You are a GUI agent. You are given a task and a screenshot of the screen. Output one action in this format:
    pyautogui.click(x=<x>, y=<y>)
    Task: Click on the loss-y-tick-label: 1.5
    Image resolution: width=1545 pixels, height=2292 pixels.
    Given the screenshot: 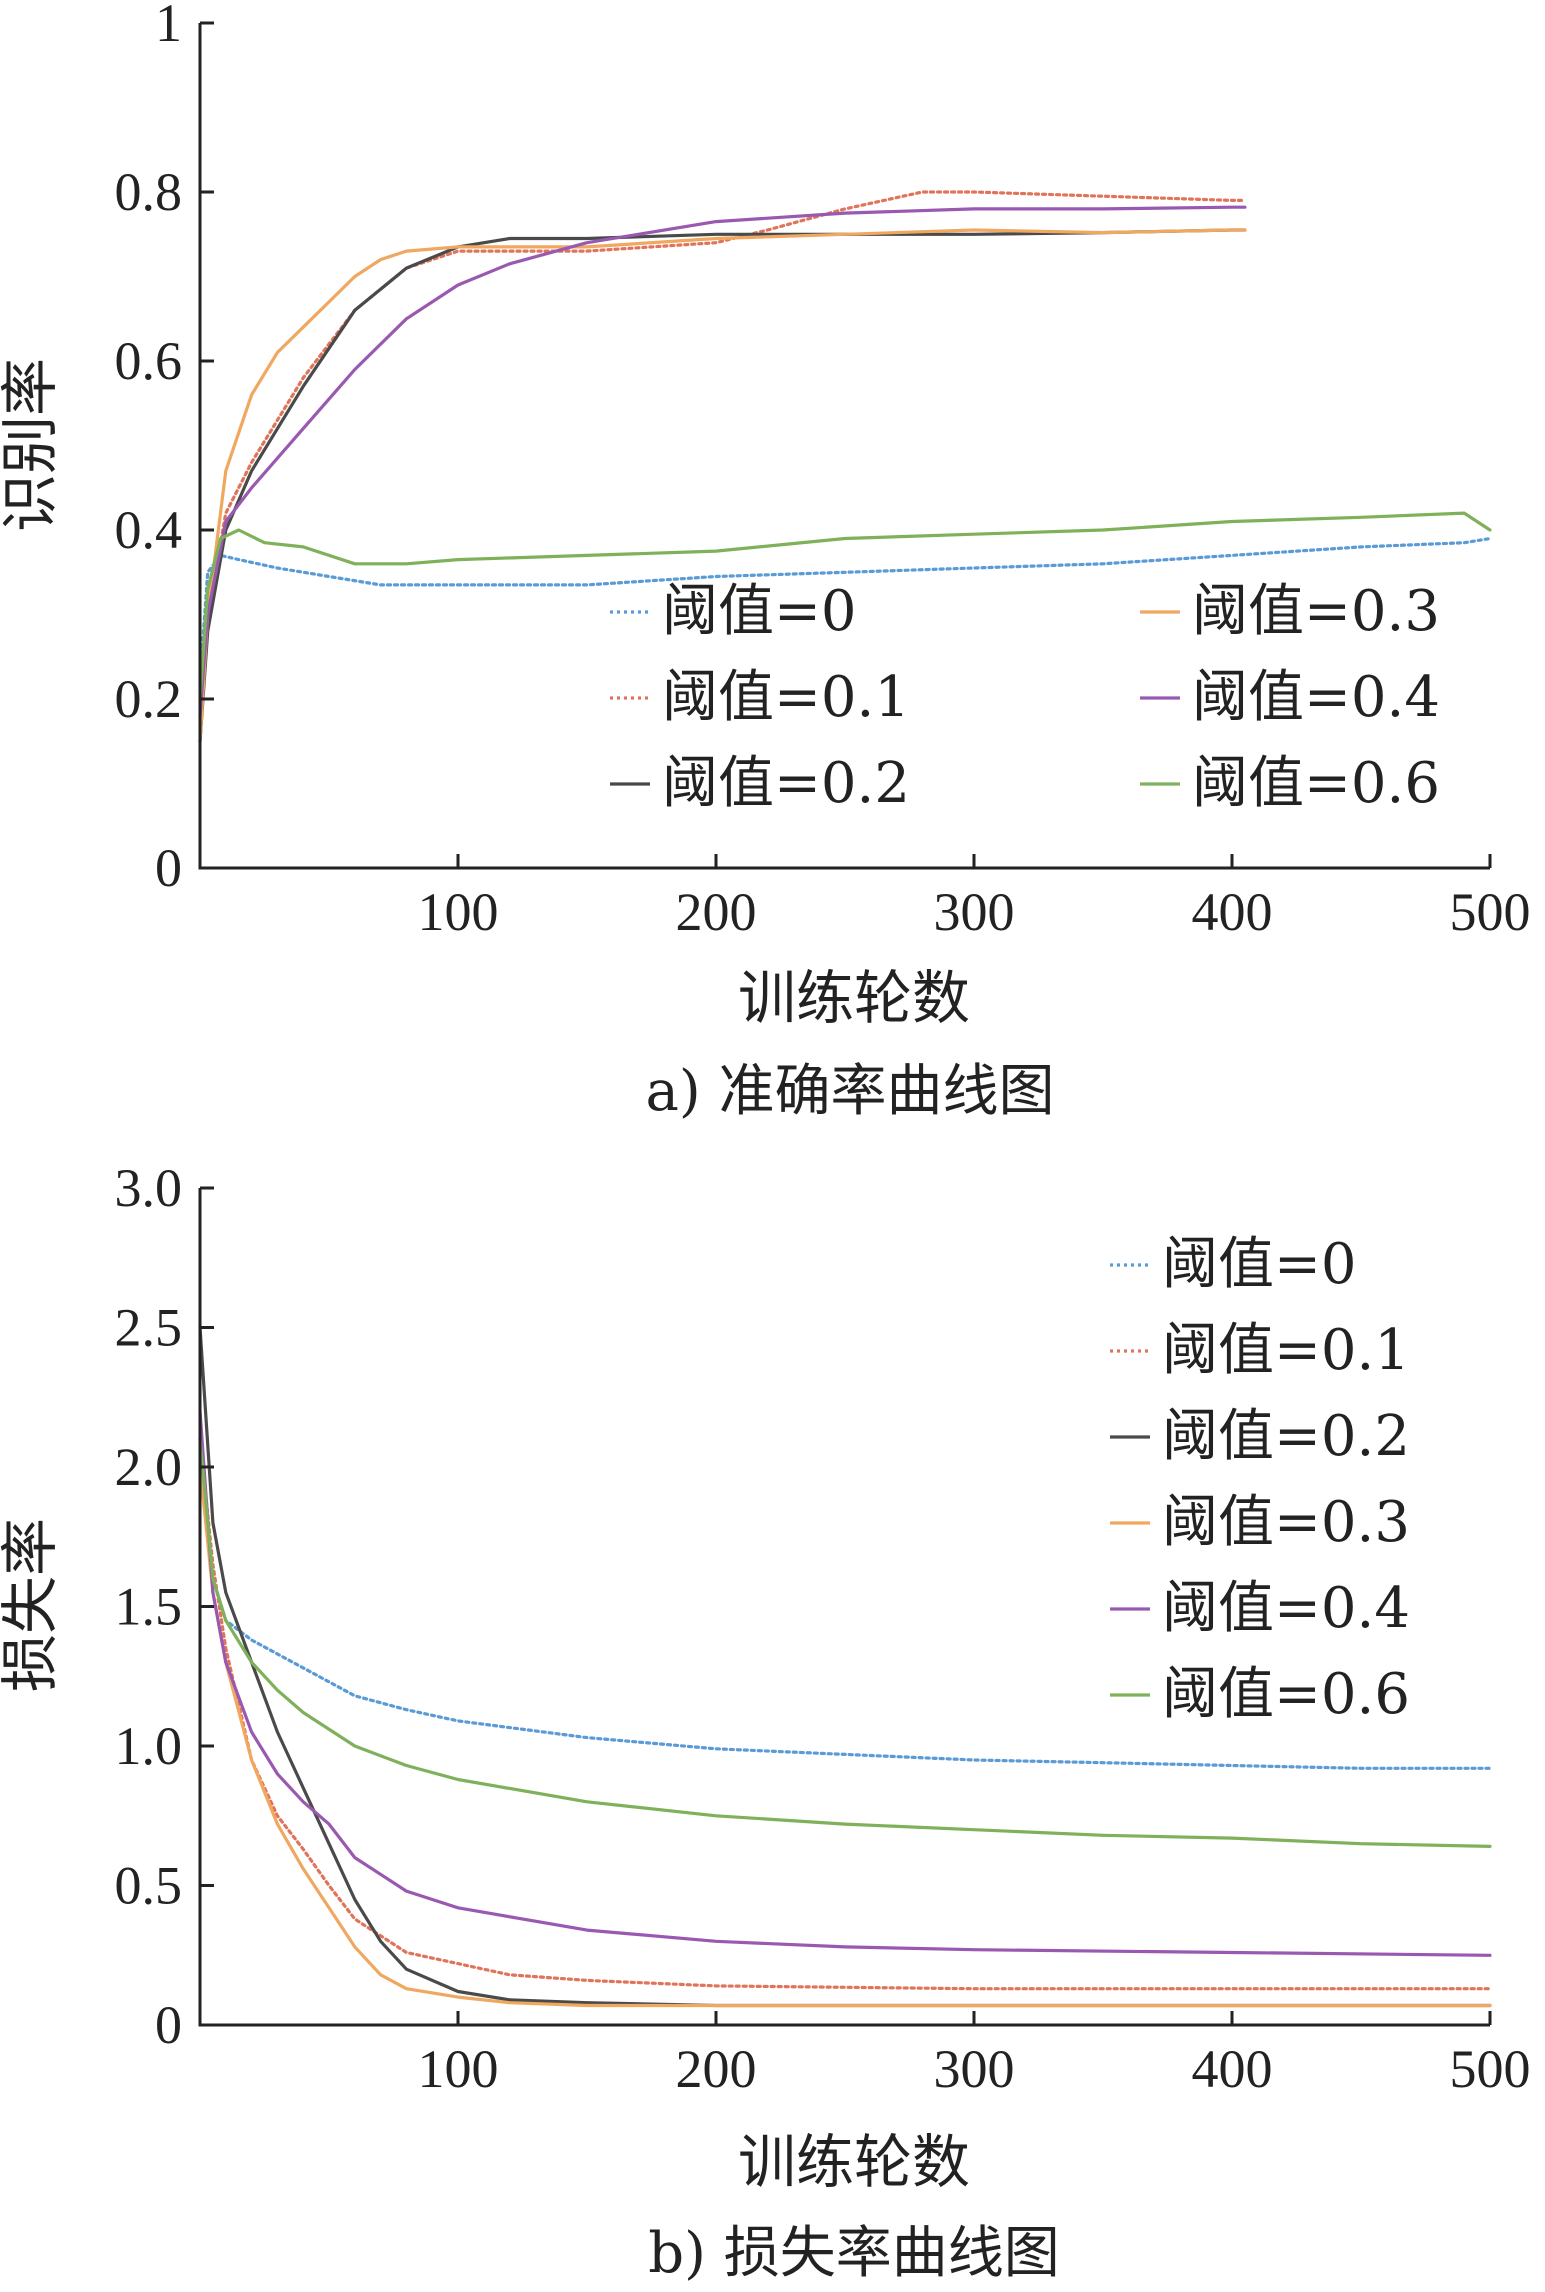 What is the action you would take?
    pyautogui.click(x=149, y=1607)
    